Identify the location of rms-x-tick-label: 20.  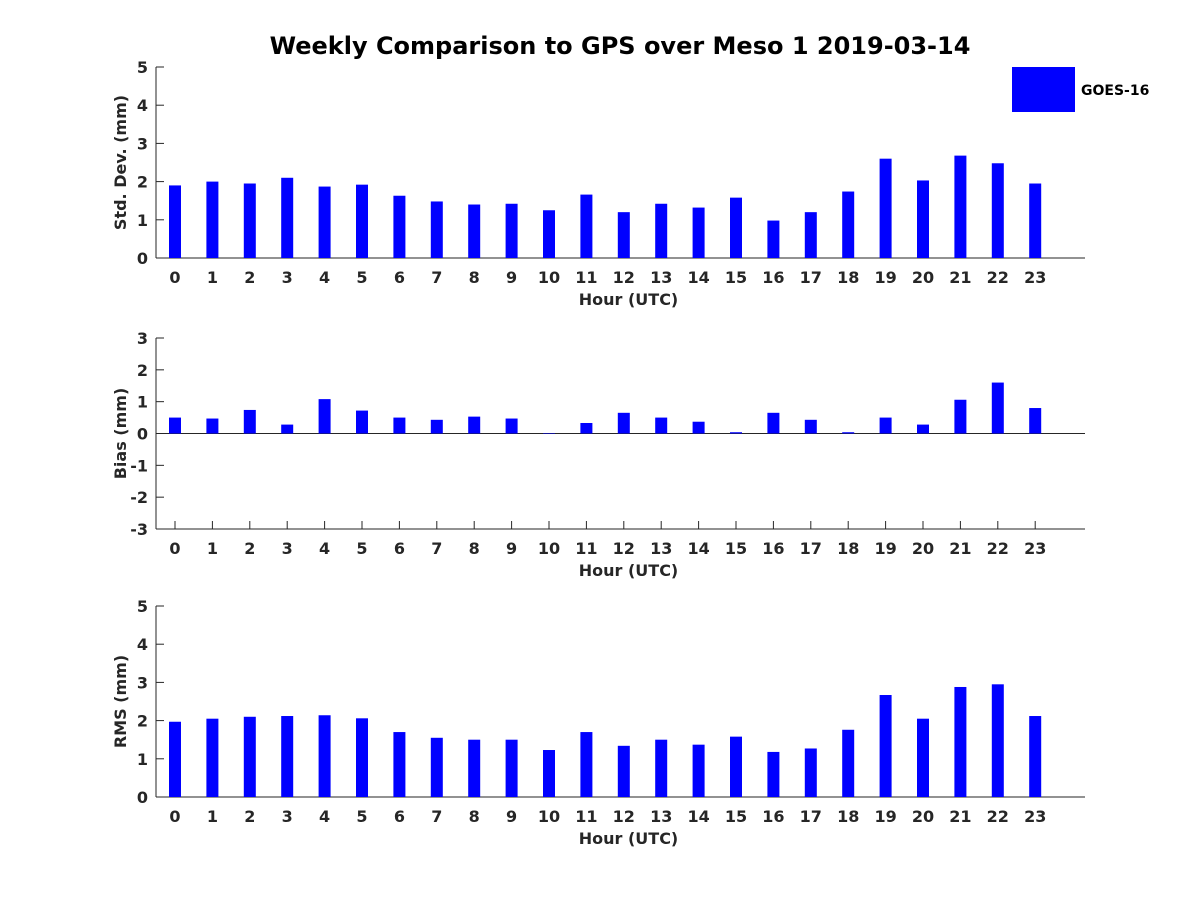
(923, 816).